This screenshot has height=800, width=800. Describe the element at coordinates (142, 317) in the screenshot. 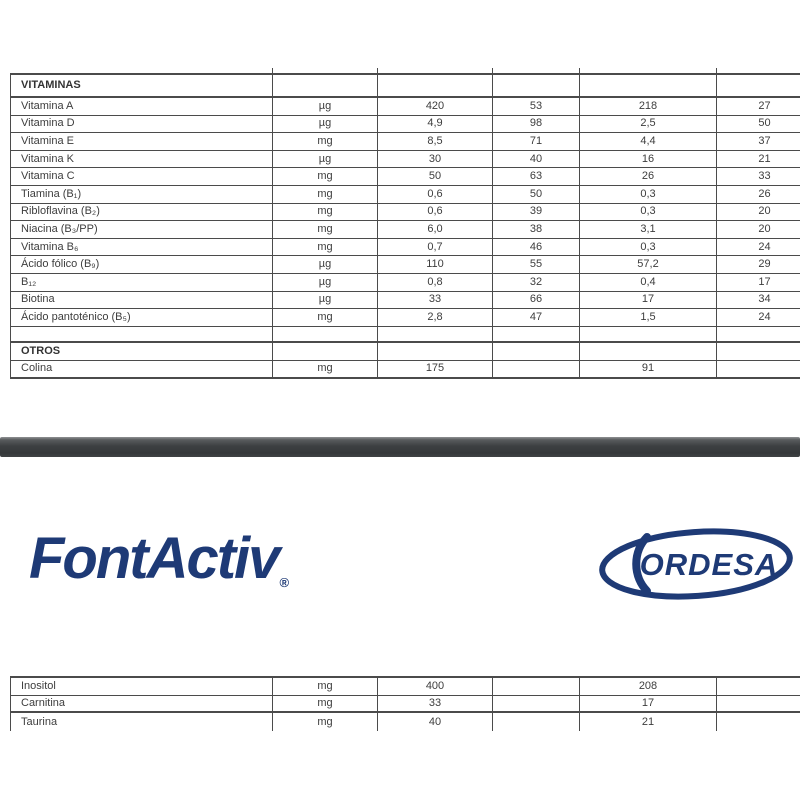

I see `cell-name: Ácido pantoténico (B₅)` at that location.